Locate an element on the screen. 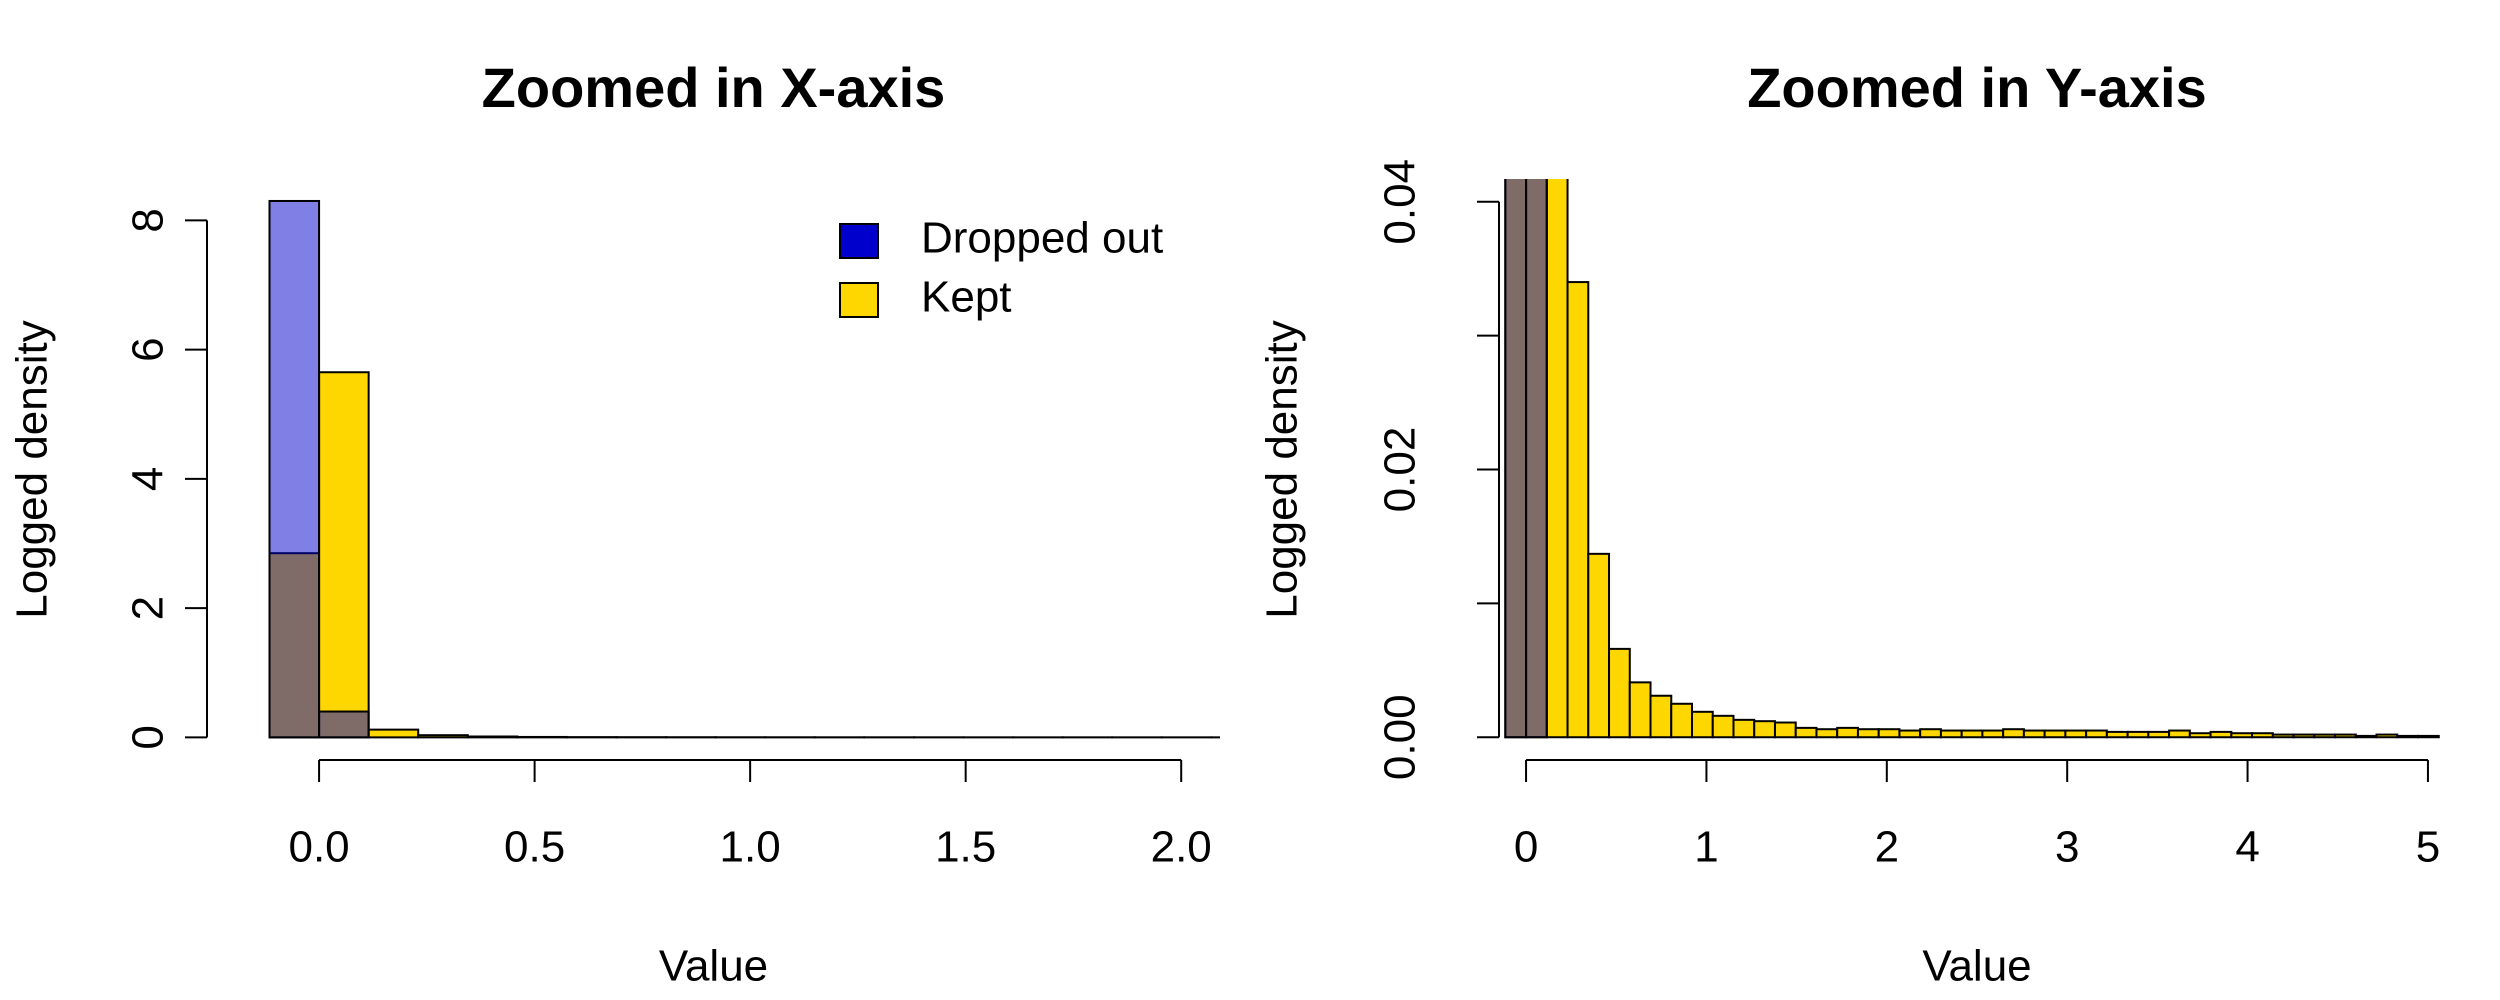  y-tick-label: 0.00 is located at coordinates (1400, 737).